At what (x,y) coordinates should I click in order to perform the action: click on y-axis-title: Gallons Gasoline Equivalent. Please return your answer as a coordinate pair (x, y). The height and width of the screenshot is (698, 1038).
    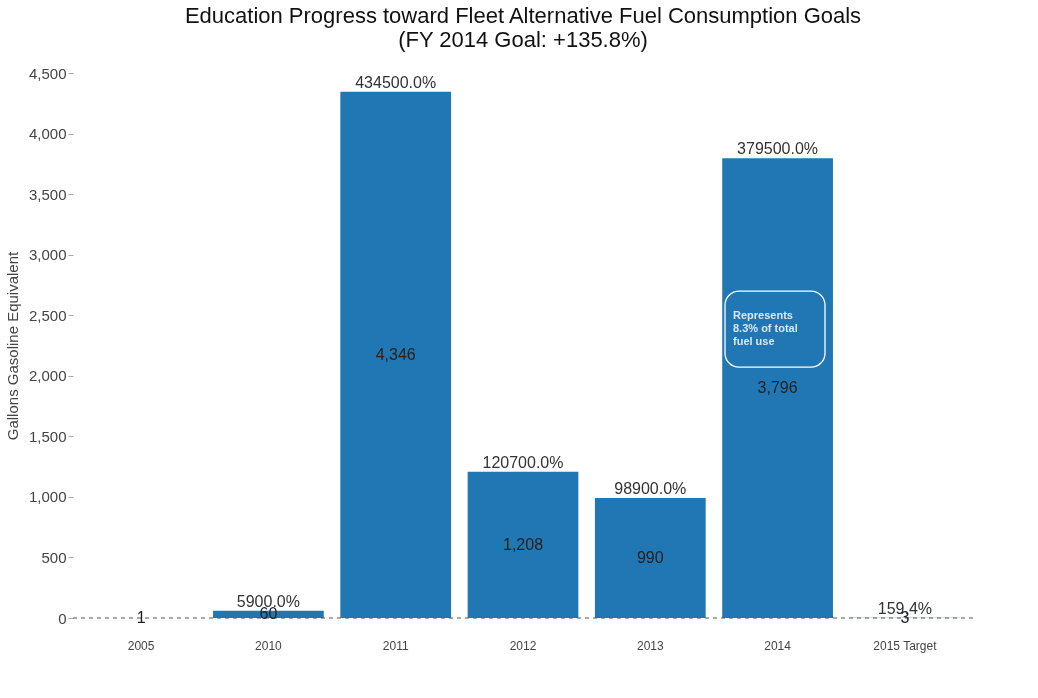
    Looking at the image, I should click on (12, 345).